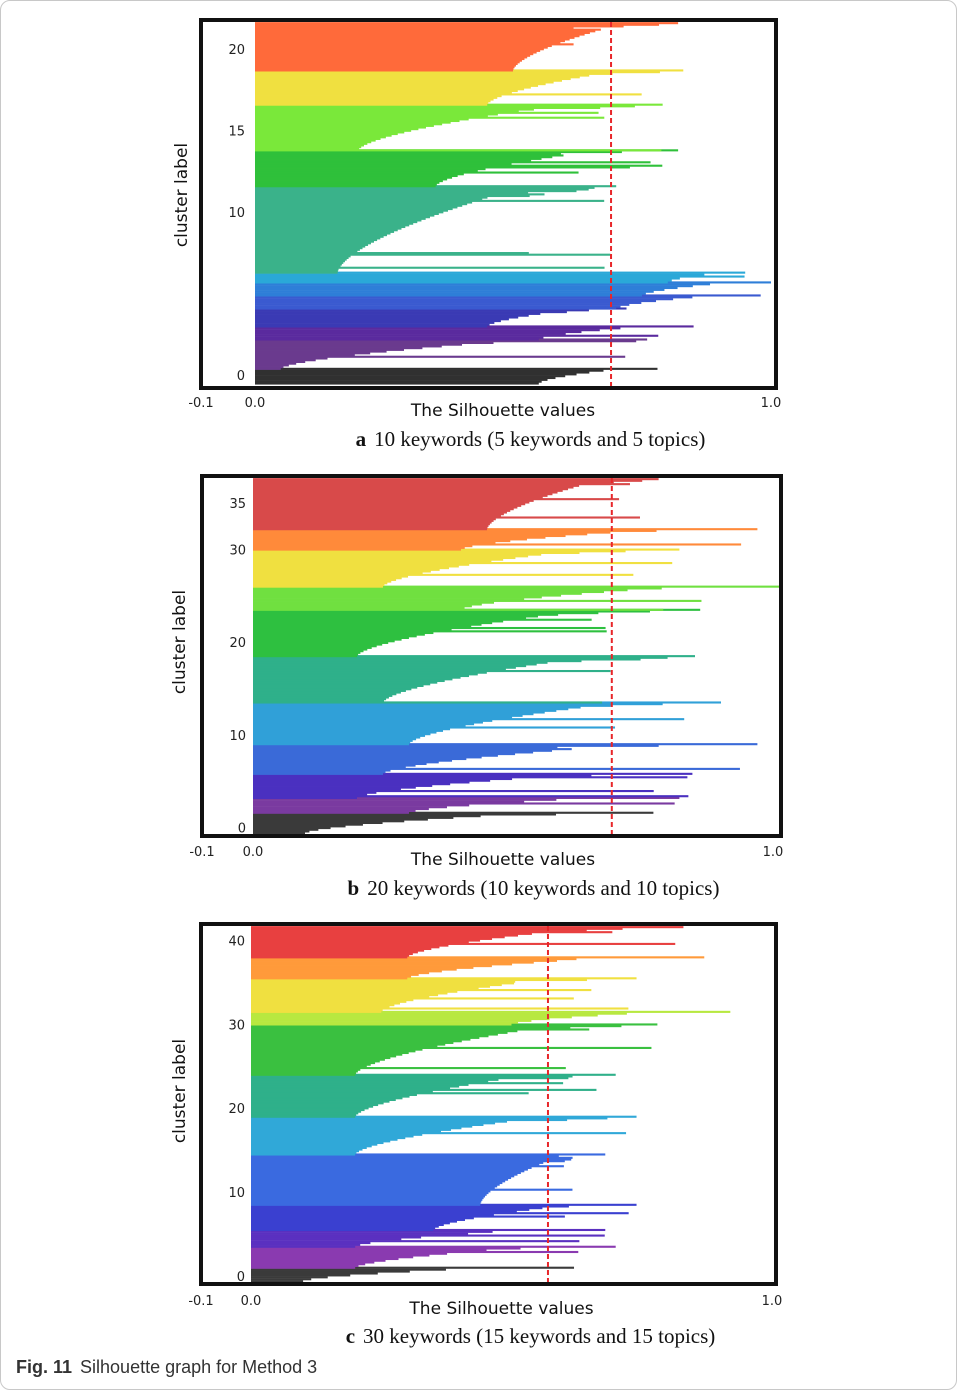 This screenshot has height=1392, width=959. I want to click on figure-label: Fig. 11, so click(44, 1367).